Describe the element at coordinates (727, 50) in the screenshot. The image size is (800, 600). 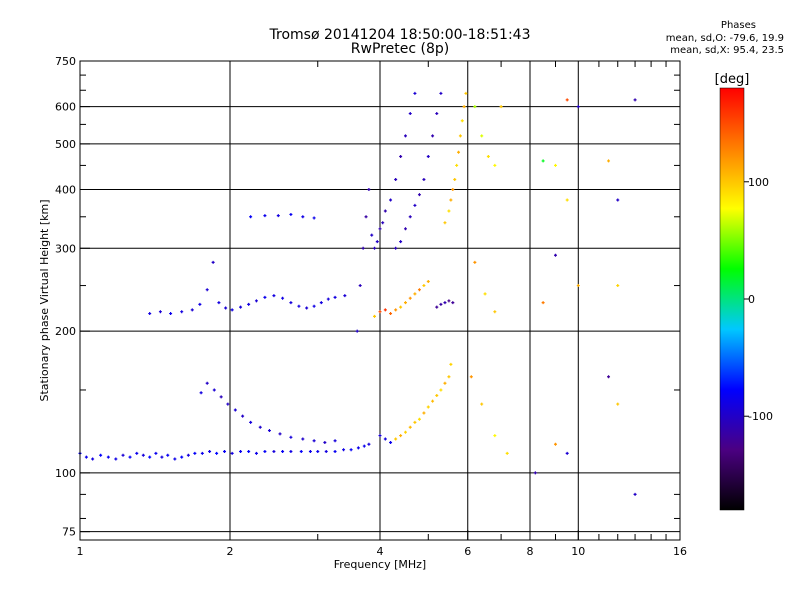
I see `phase-mean-x: mean, sd,X: 95.4, 23.5` at that location.